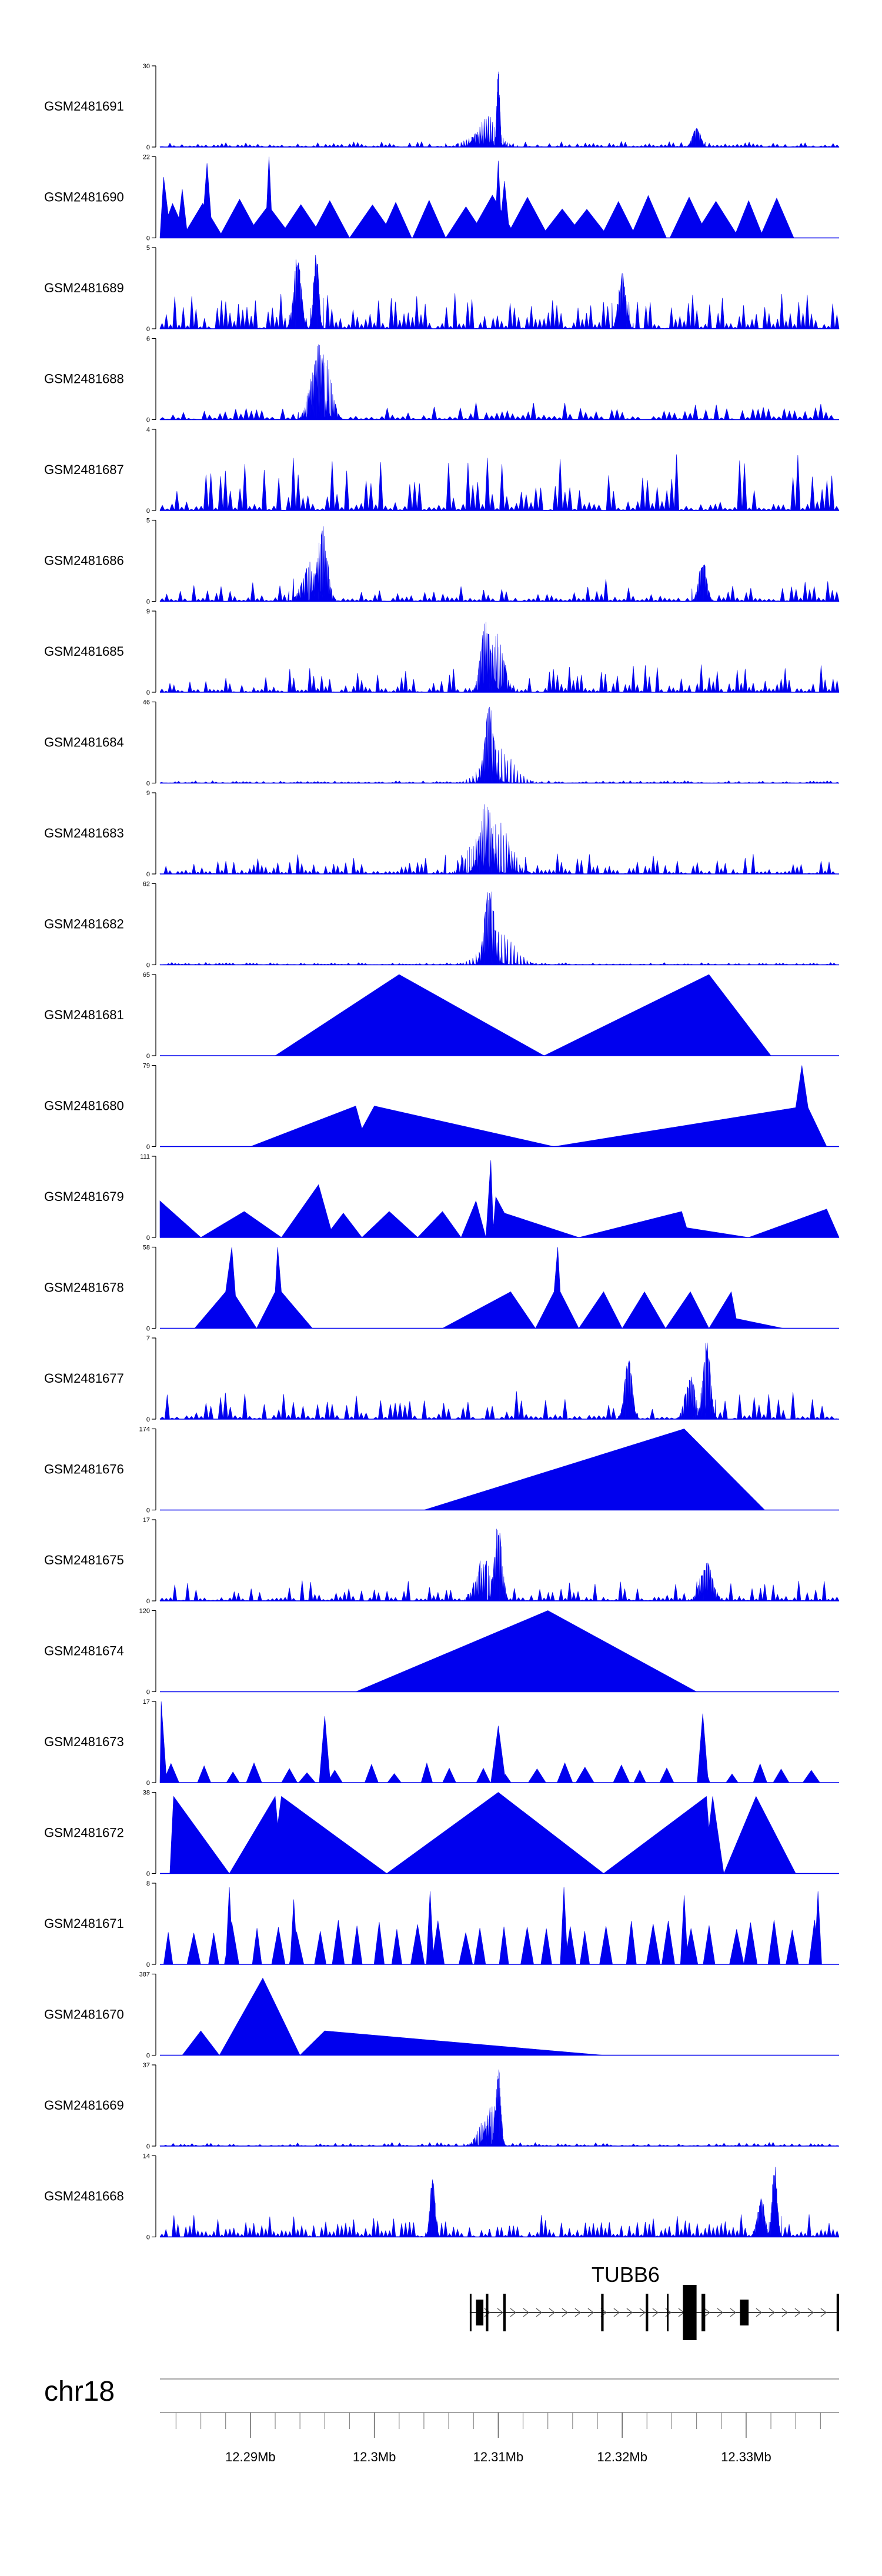  Describe the element at coordinates (441, 2420) in the screenshot. I see `genome-axis-track: chr18 12.29Mb 12.3Mb 12.31Mb 12.32Mb 12.33Mb` at that location.